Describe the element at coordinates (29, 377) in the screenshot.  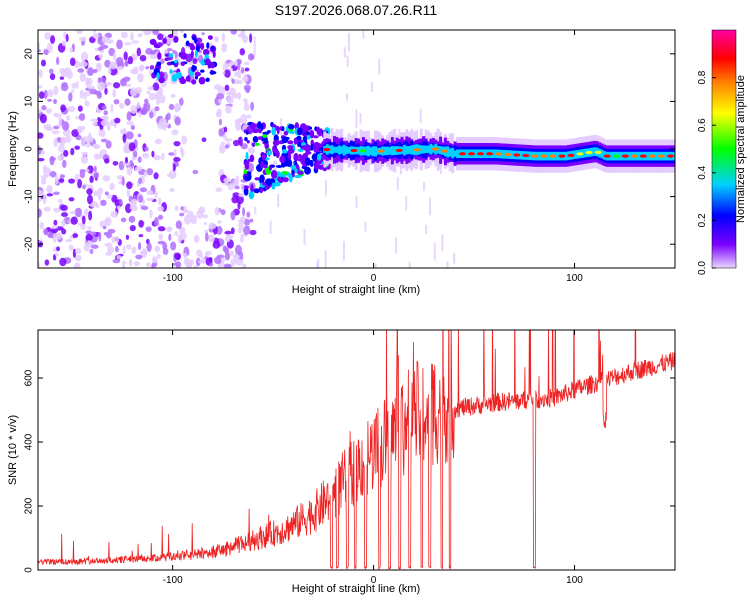
I see `y-tick-label: 600` at that location.